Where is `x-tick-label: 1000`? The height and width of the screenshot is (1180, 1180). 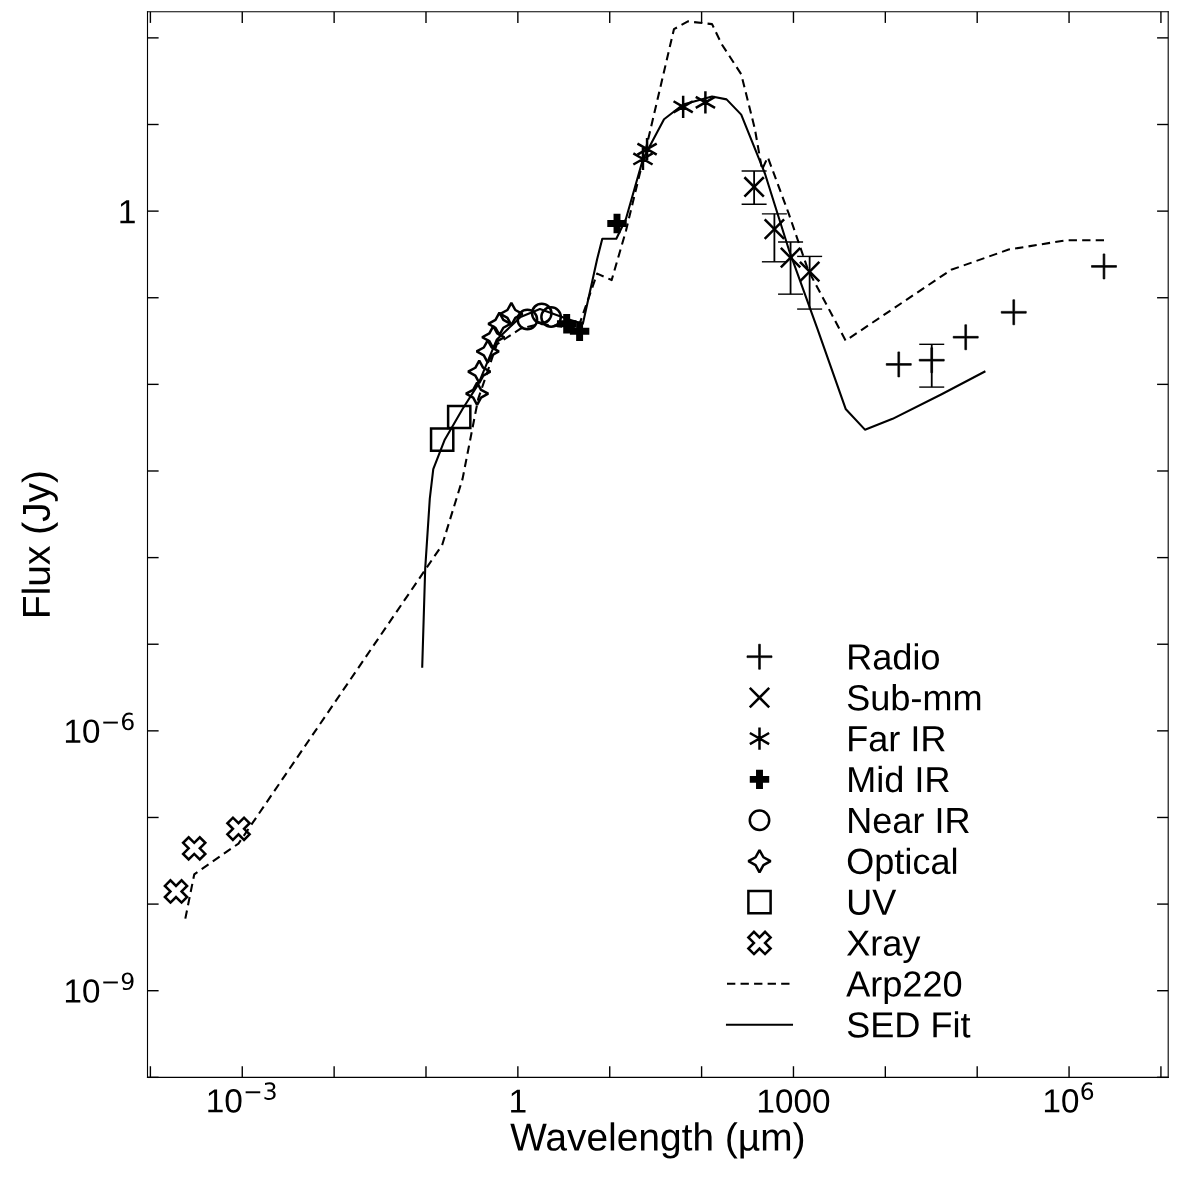 x-tick-label: 1000 is located at coordinates (794, 1101).